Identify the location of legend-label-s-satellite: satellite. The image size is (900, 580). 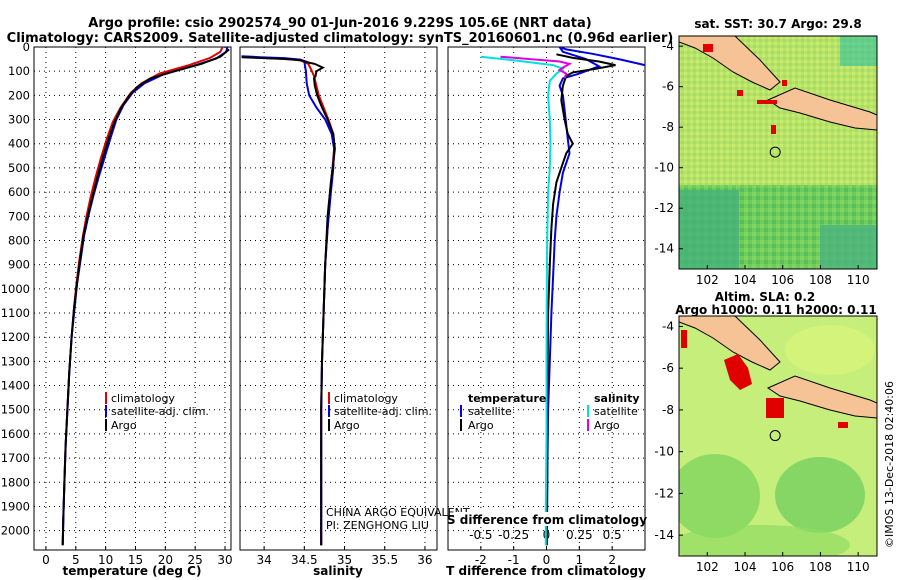
(616, 411).